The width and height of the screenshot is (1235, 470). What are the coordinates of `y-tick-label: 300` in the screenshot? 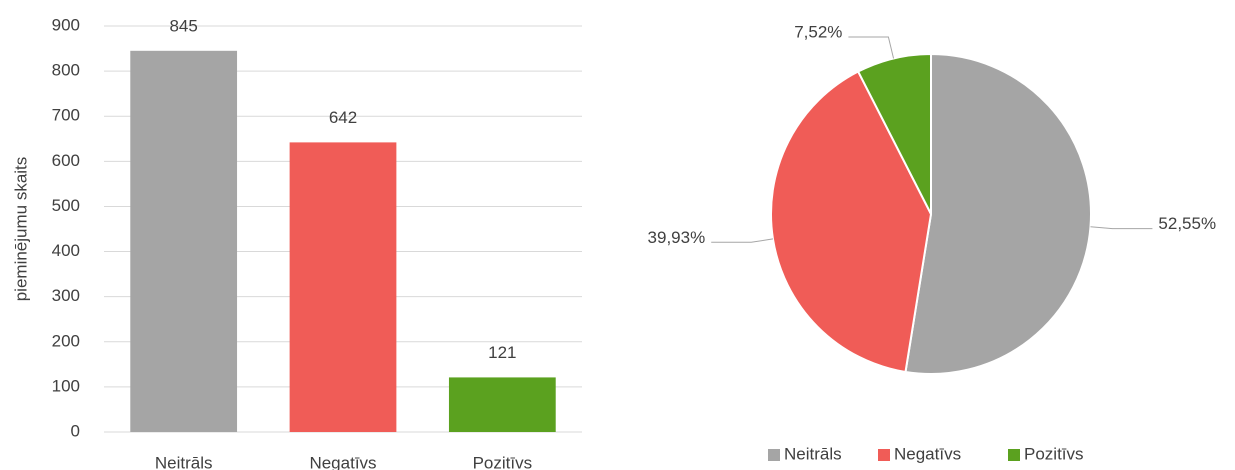 It's located at (66, 295).